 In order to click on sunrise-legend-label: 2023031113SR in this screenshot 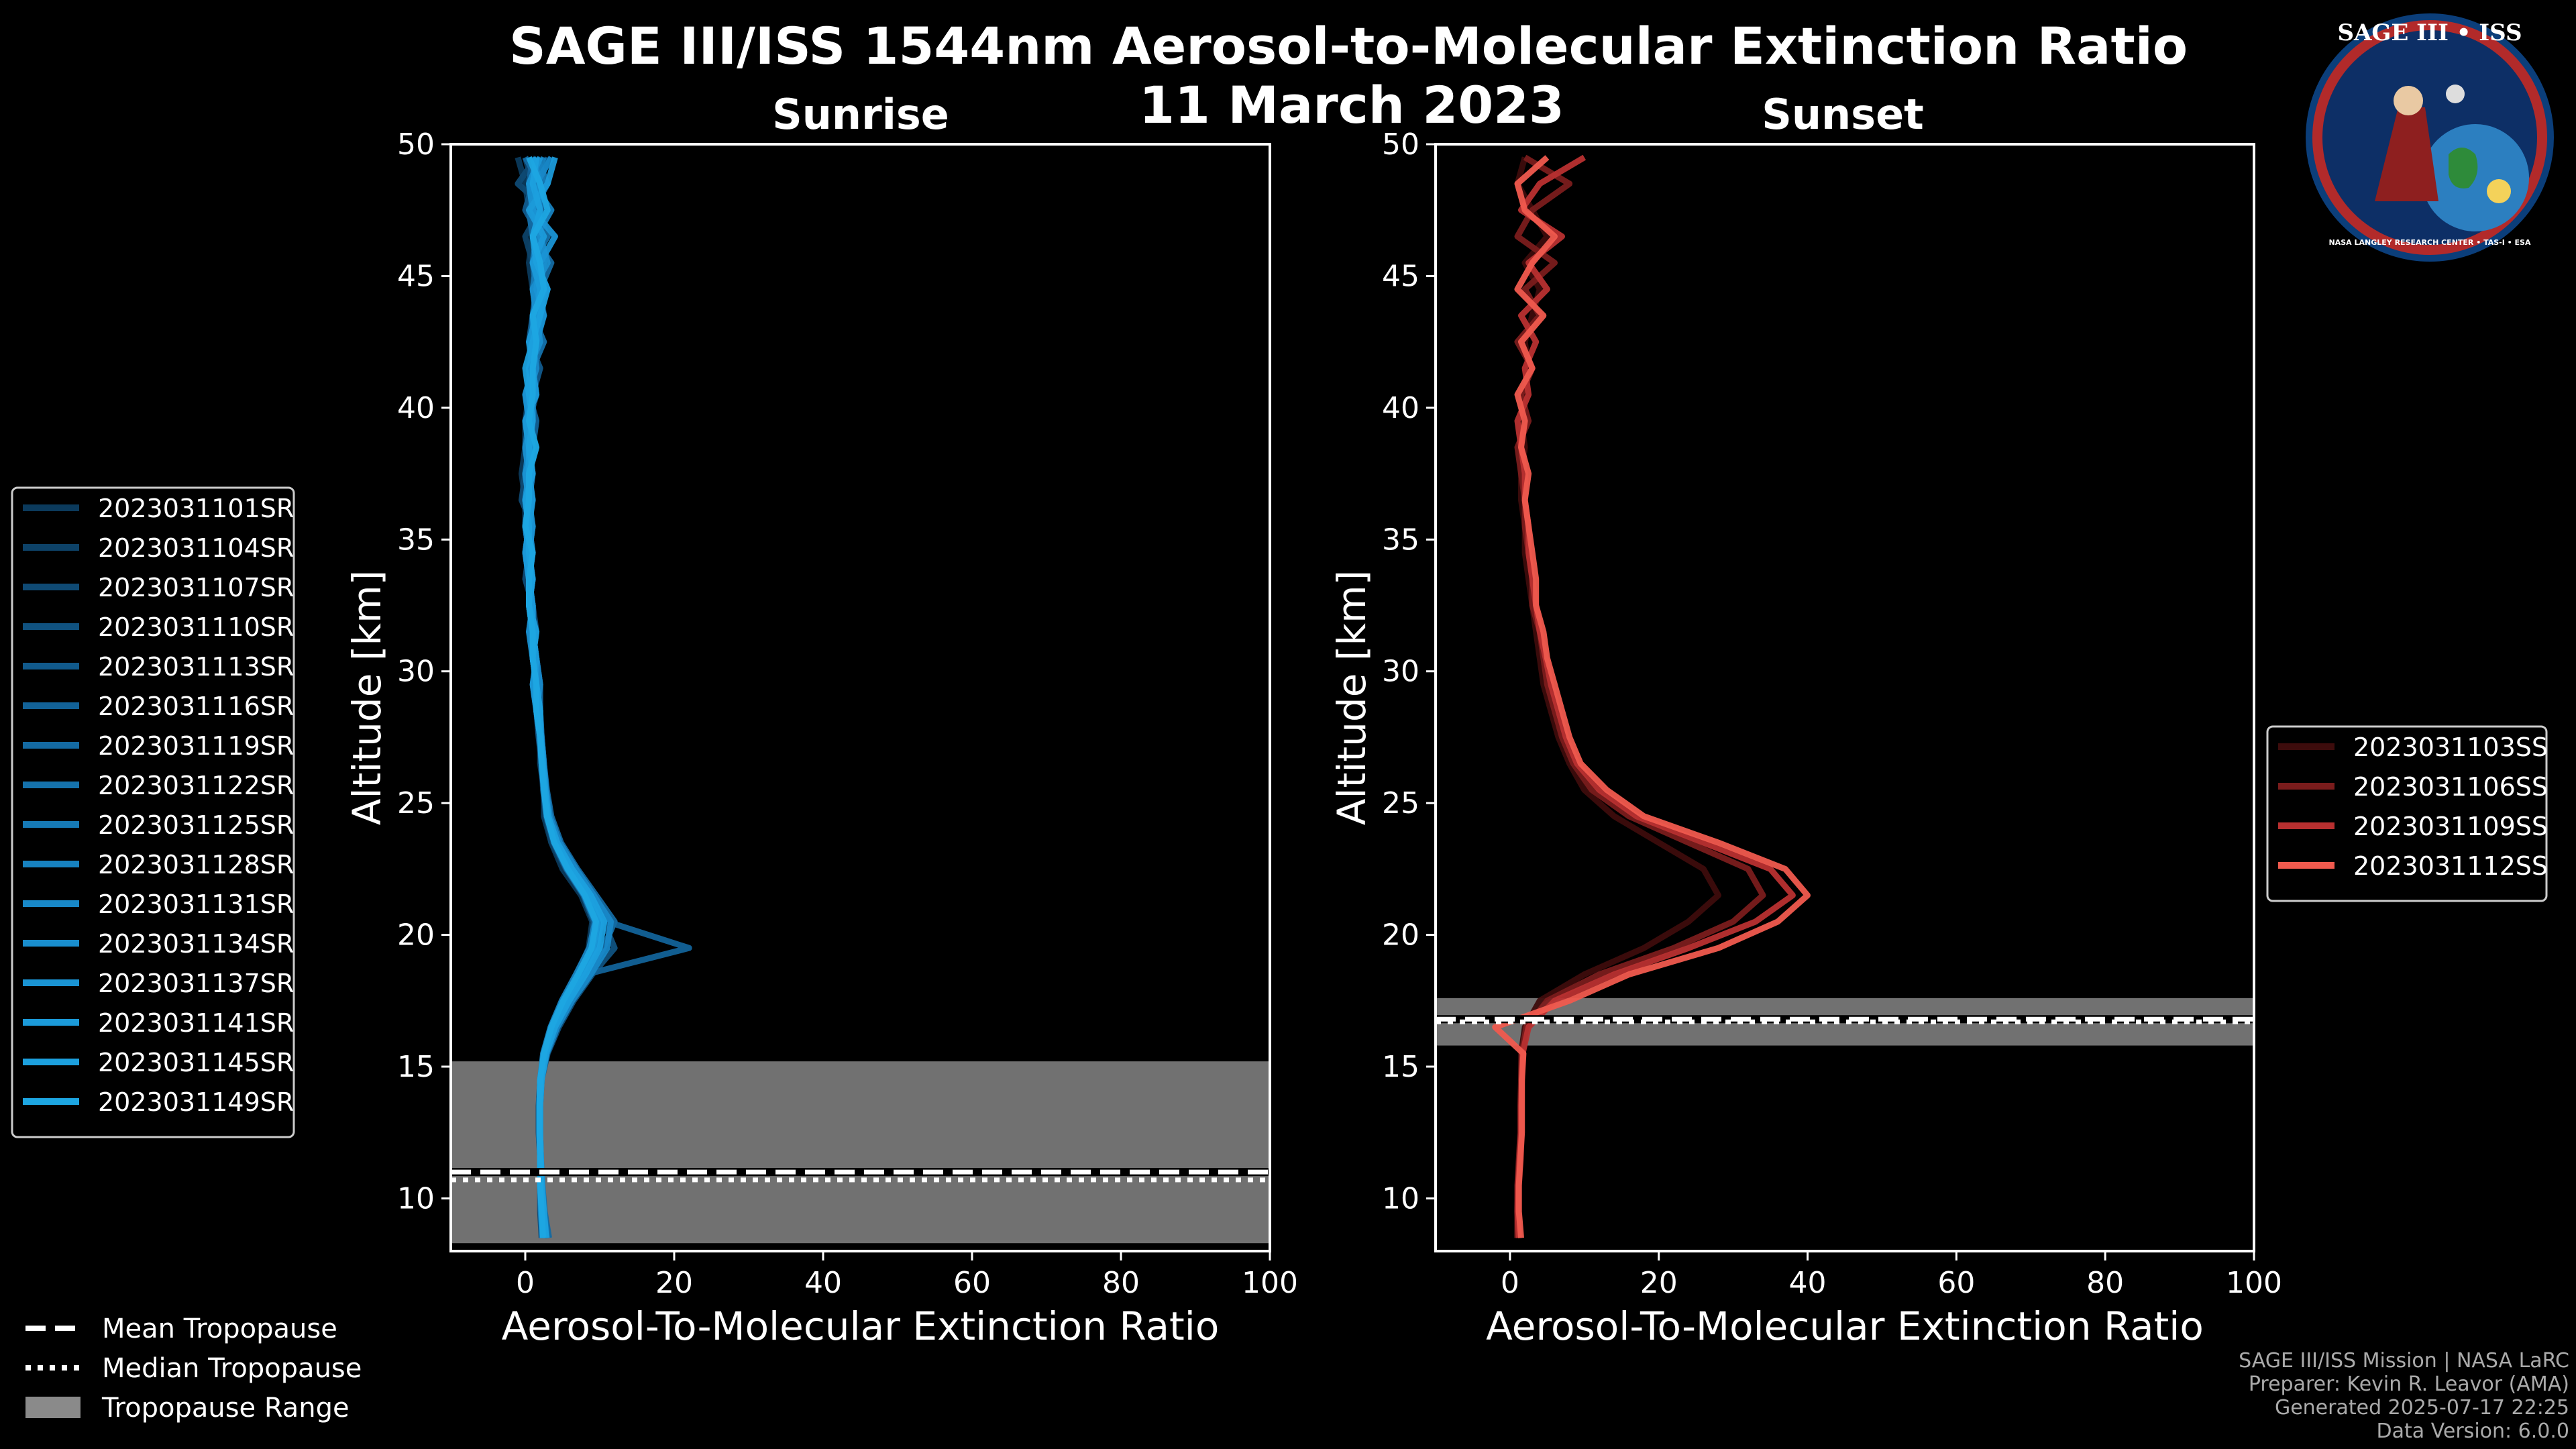, I will do `click(196, 667)`.